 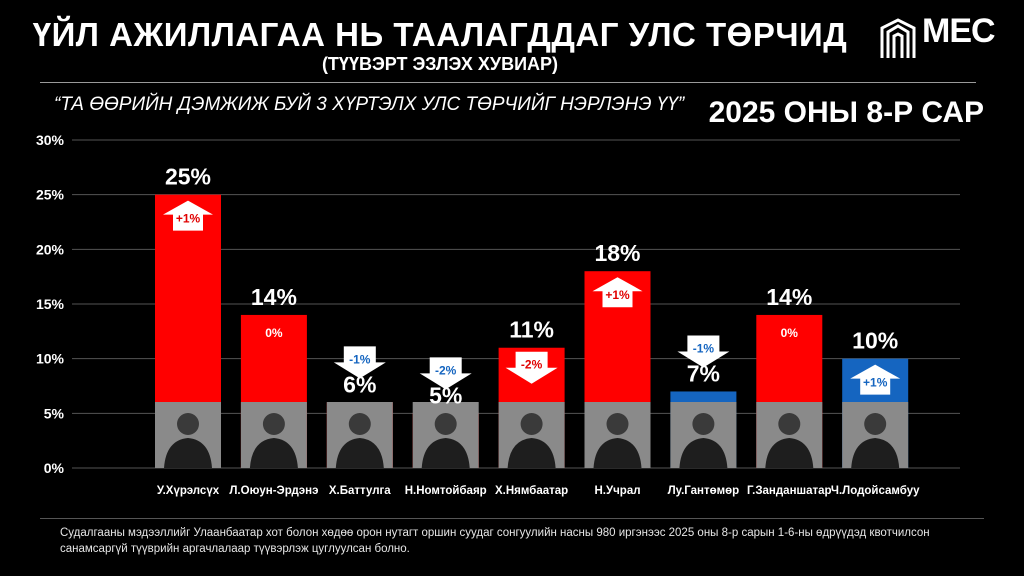 What do you see at coordinates (789, 491) in the screenshot?
I see `x-tick-label: Г.Занданшатар` at bounding box center [789, 491].